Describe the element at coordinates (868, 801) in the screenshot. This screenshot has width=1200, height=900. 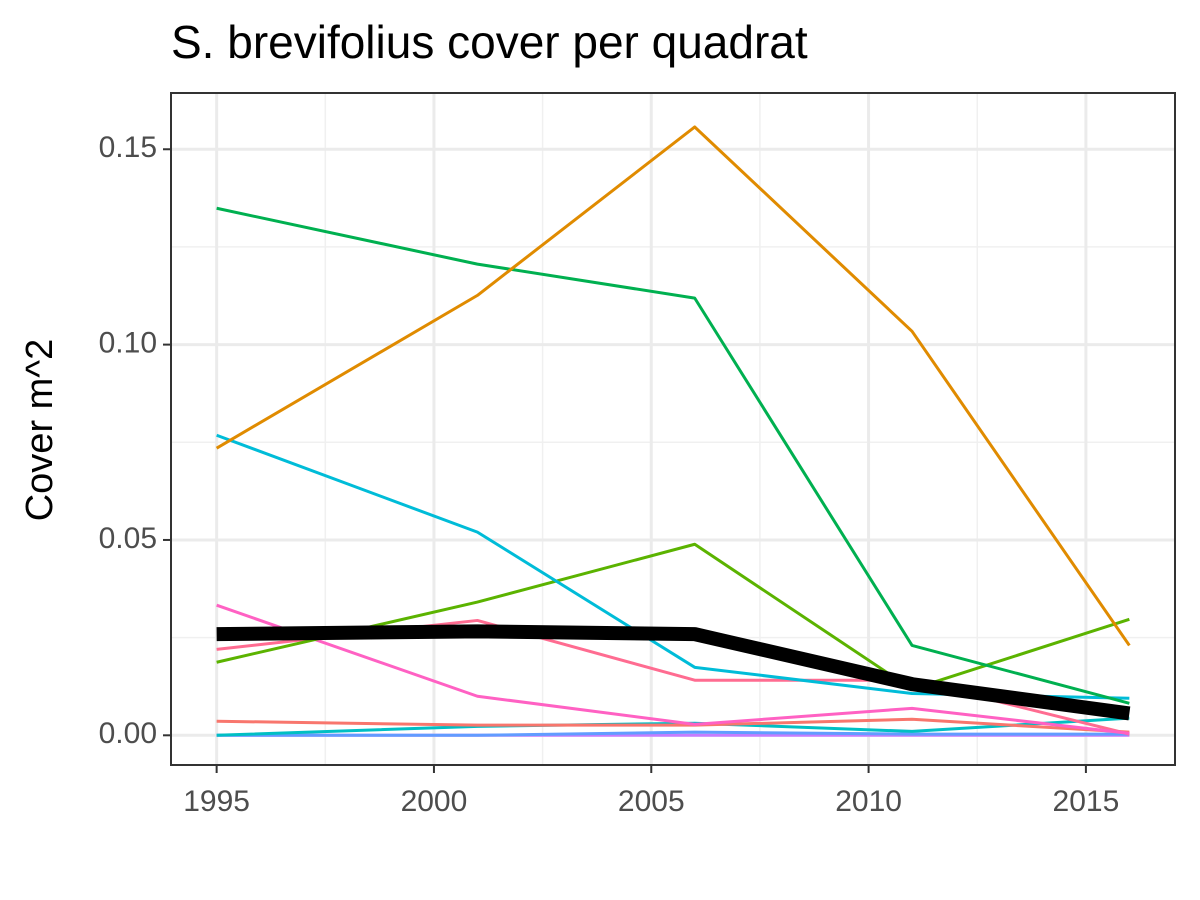
I see `x-tick-label: 2010` at that location.